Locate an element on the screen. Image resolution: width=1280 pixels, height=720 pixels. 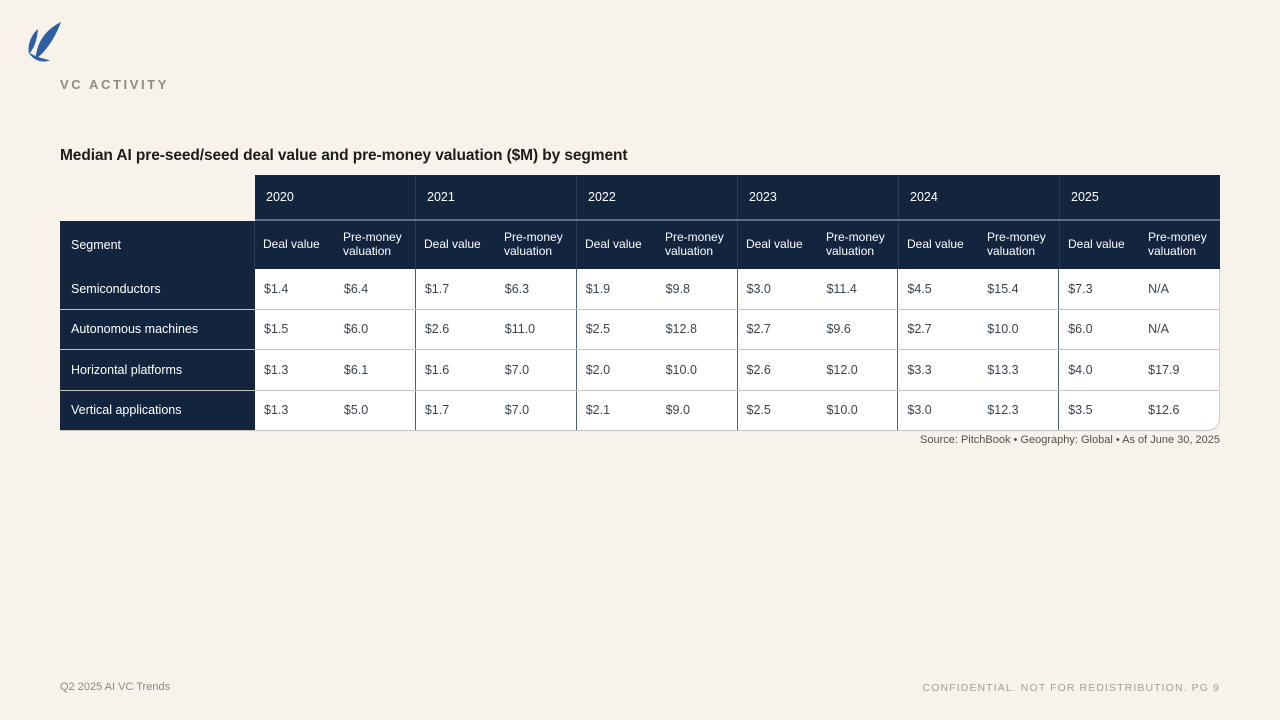
value-cell: $6.1 is located at coordinates (356, 369).